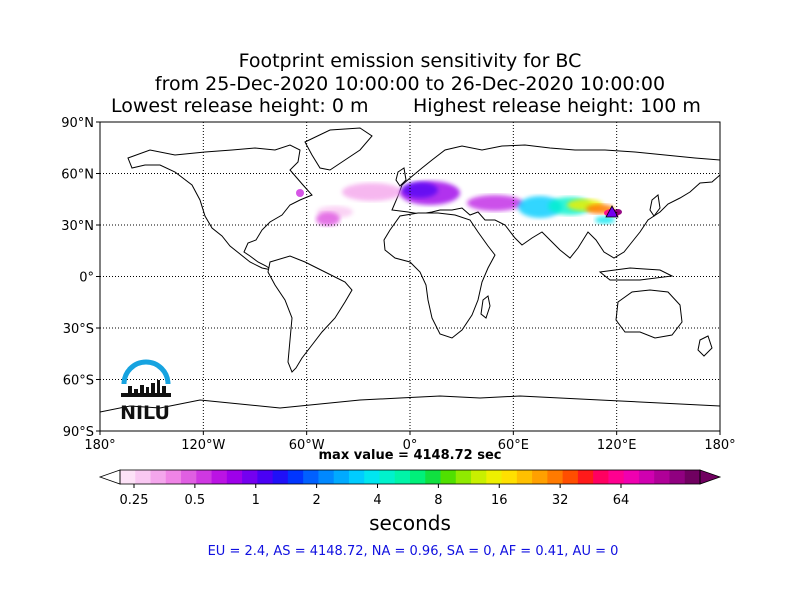  I want to click on logo-text: NILU, so click(145, 413).